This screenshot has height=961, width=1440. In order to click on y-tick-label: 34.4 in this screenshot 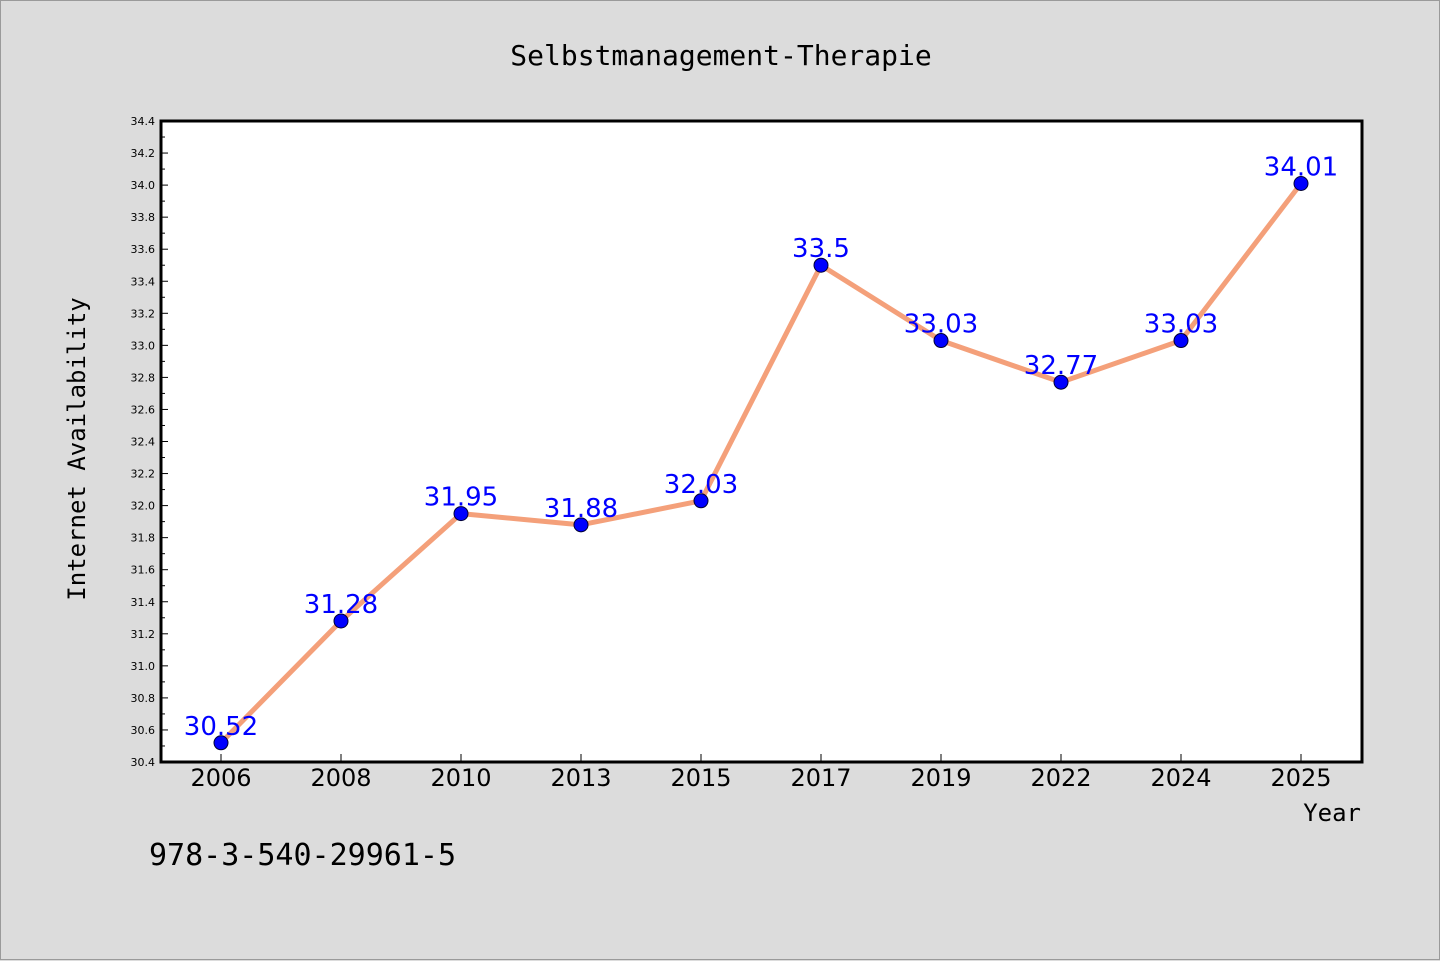, I will do `click(143, 121)`.